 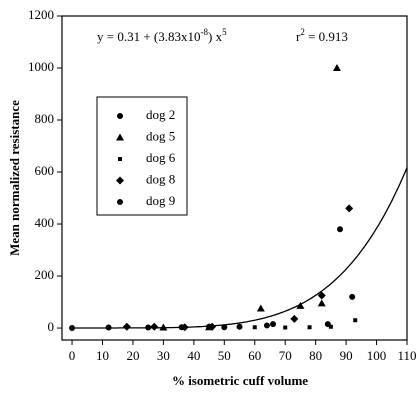 What do you see at coordinates (45, 170) in the screenshot?
I see `y-tick-label: 600` at bounding box center [45, 170].